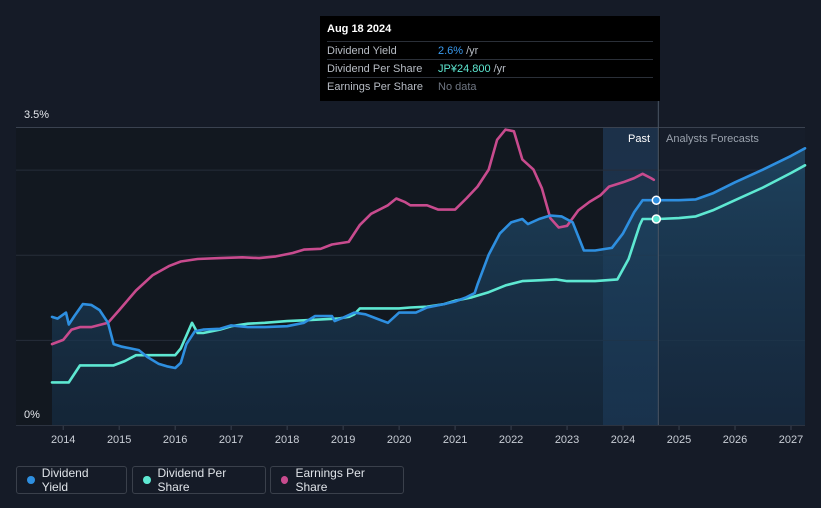 The width and height of the screenshot is (821, 508). I want to click on y-tick-min: 0%, so click(32, 415).